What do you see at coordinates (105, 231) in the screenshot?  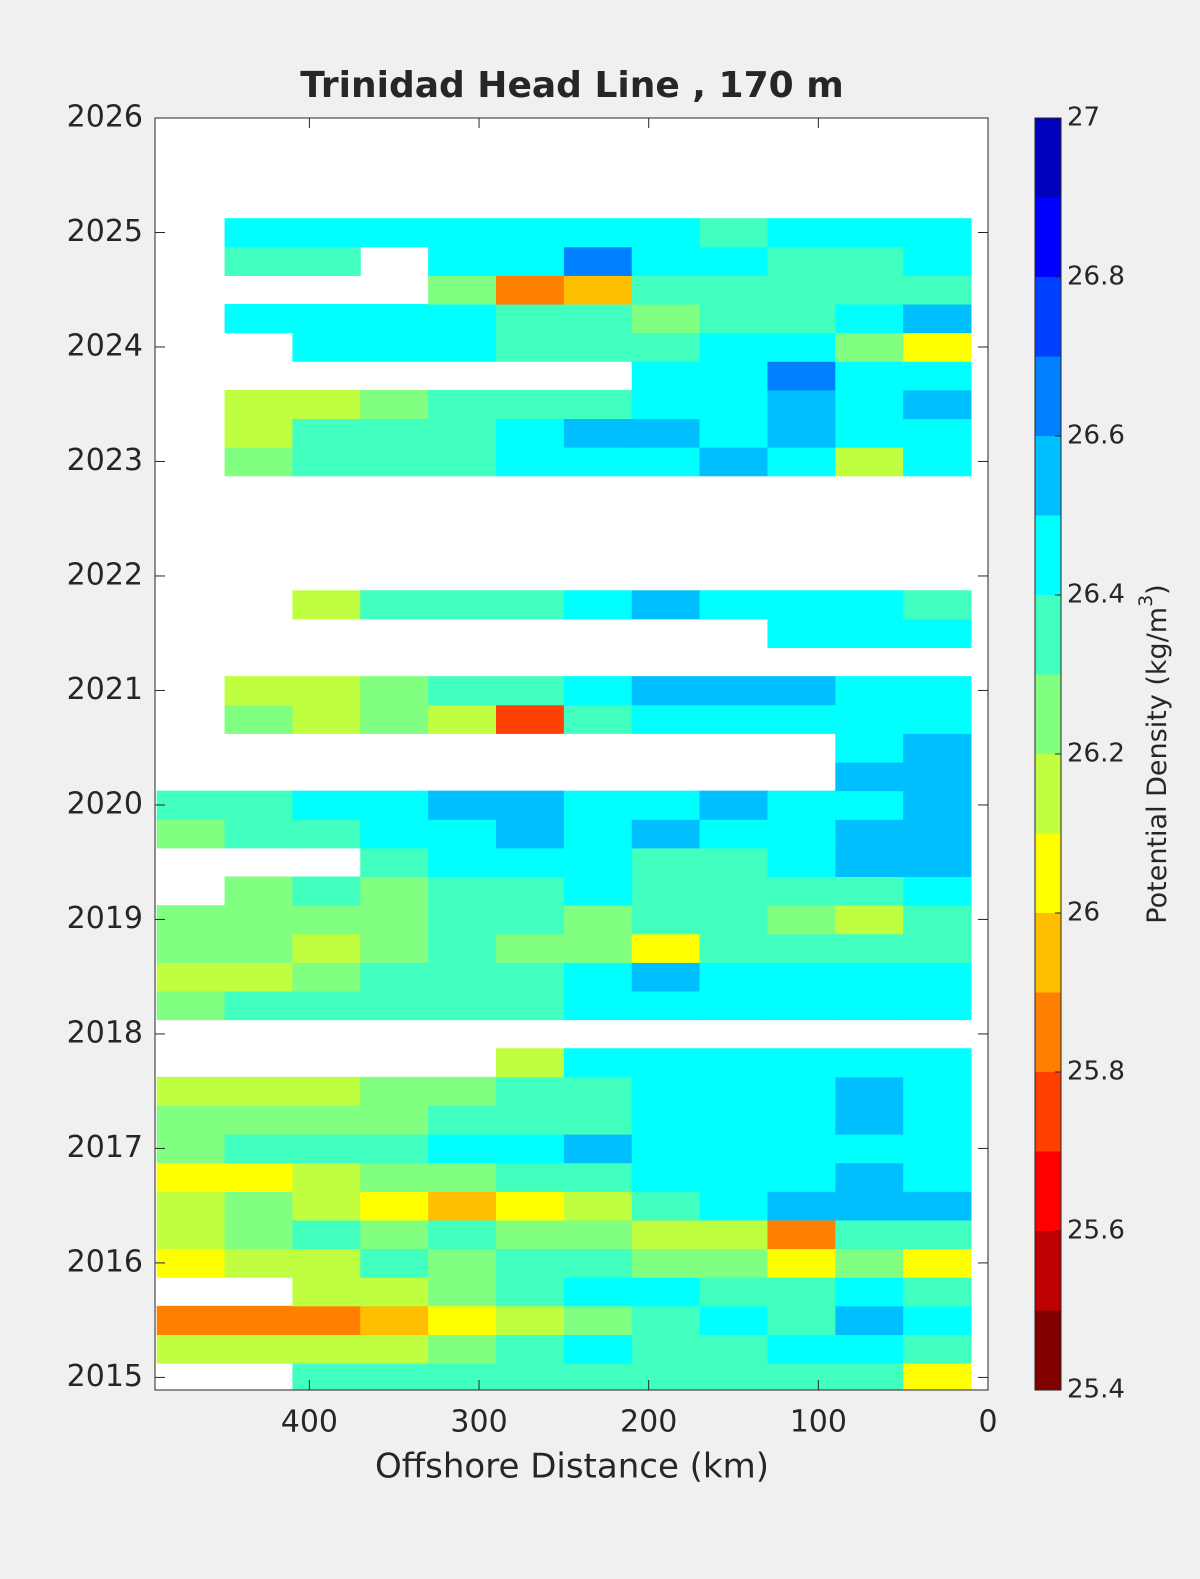 I see `y-tick-label: 2025` at bounding box center [105, 231].